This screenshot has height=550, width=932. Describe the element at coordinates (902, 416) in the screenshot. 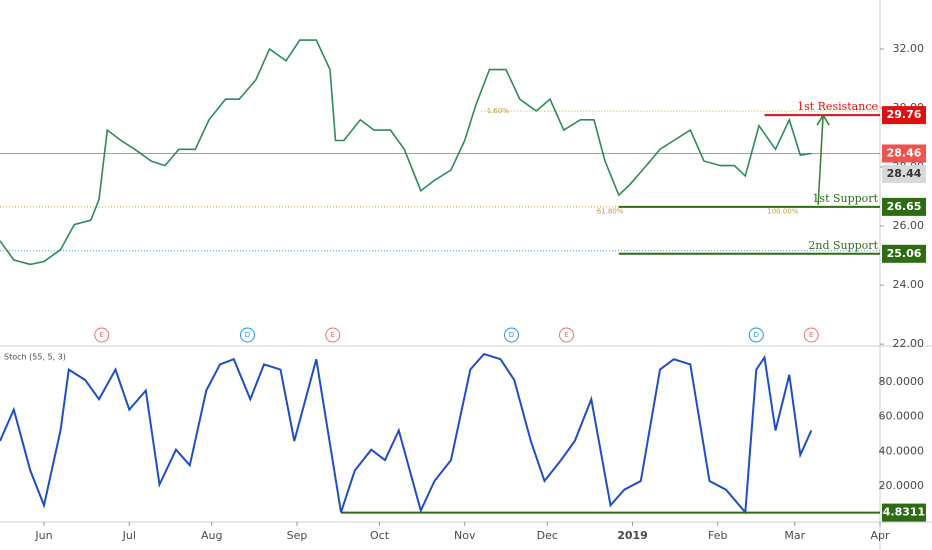

I see `y-tick-label: 60.0000` at that location.